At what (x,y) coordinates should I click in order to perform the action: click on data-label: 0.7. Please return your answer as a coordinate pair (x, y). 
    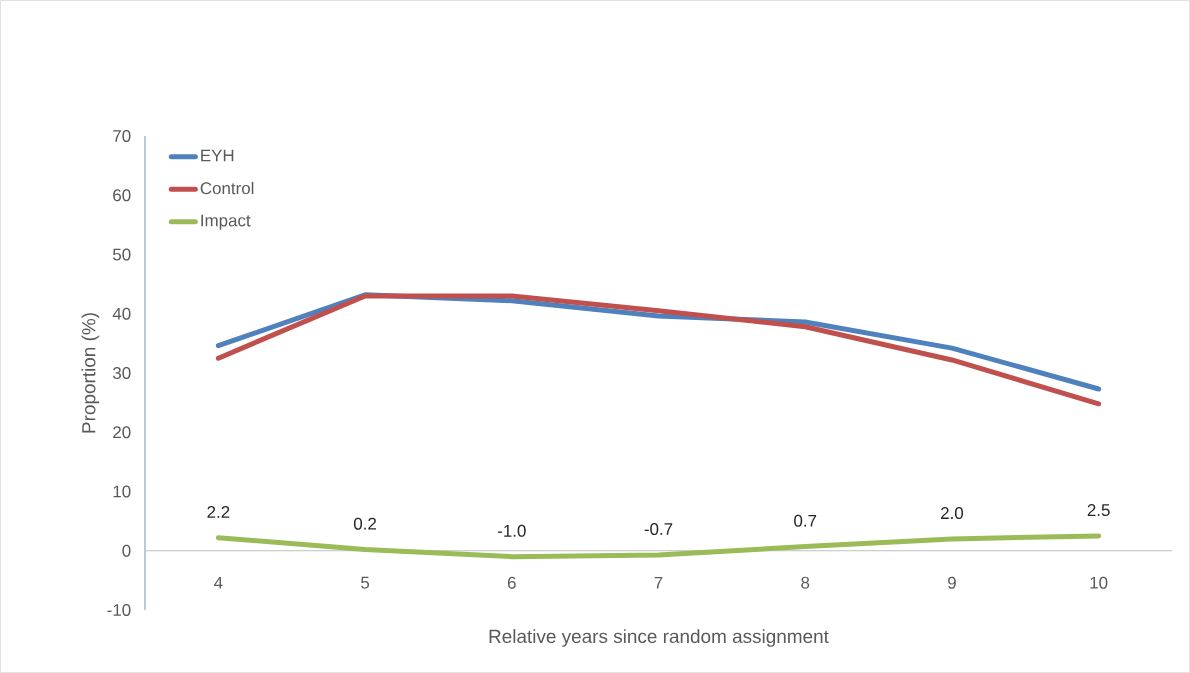
    Looking at the image, I should click on (805, 520).